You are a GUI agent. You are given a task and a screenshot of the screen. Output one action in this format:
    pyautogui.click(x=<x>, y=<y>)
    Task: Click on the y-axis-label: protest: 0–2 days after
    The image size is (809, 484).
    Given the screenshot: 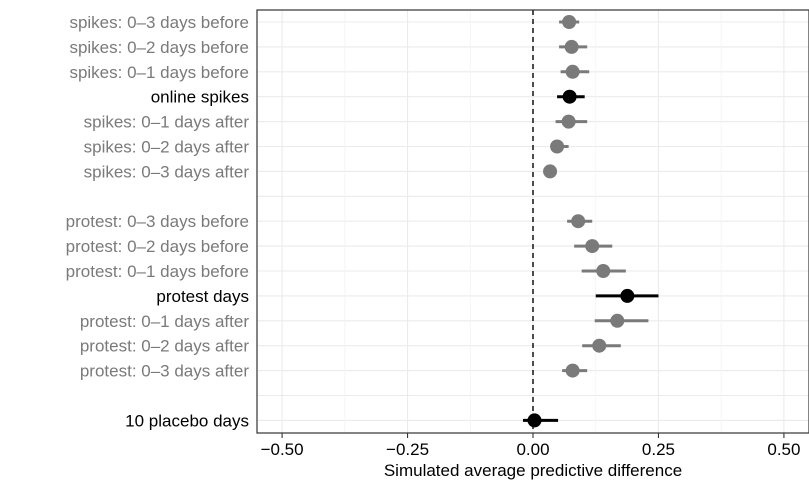 What is the action you would take?
    pyautogui.click(x=164, y=346)
    